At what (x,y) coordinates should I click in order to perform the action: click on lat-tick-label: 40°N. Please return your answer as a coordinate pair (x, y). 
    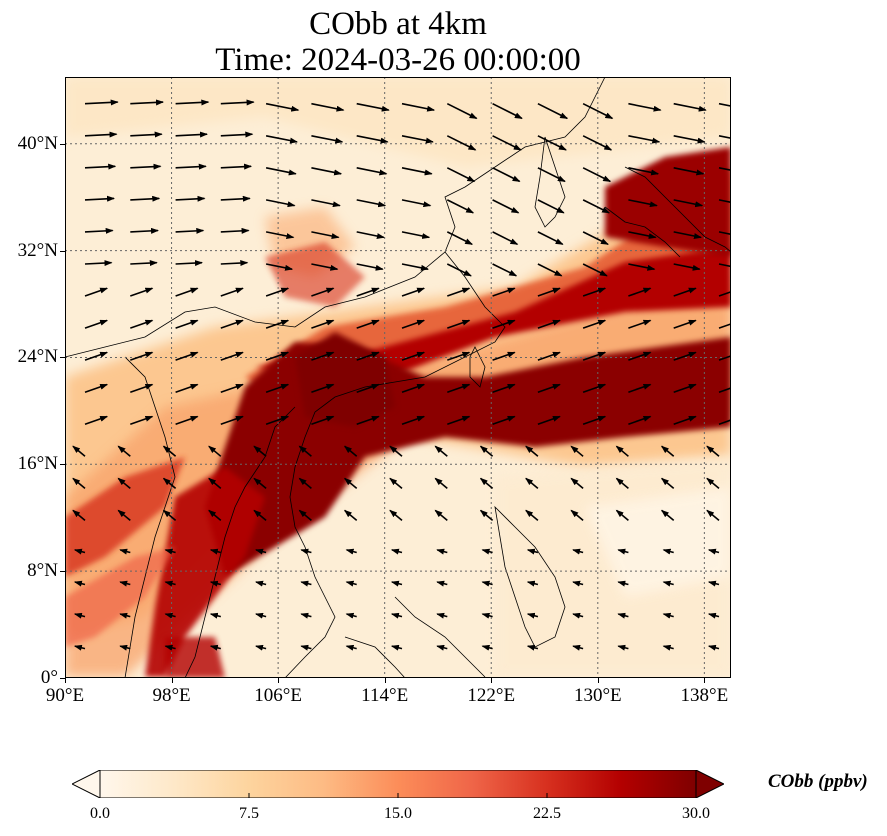
    Looking at the image, I should click on (37, 143).